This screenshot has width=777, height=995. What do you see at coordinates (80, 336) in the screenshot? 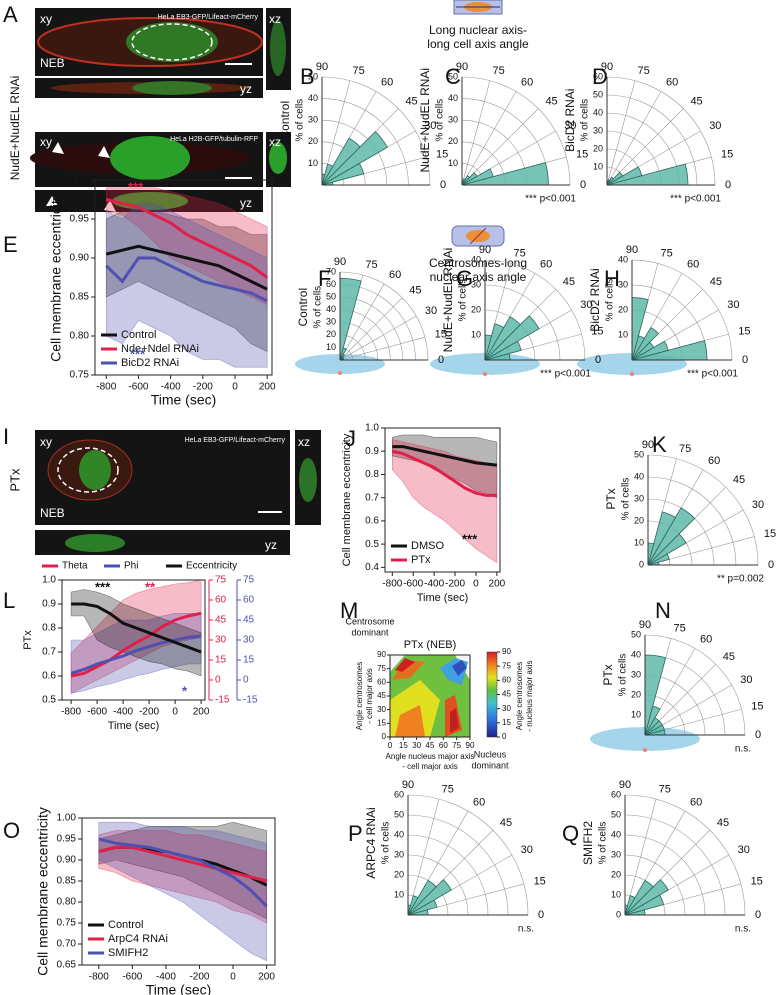
I see `y-tick-label: 0.80` at bounding box center [80, 336].